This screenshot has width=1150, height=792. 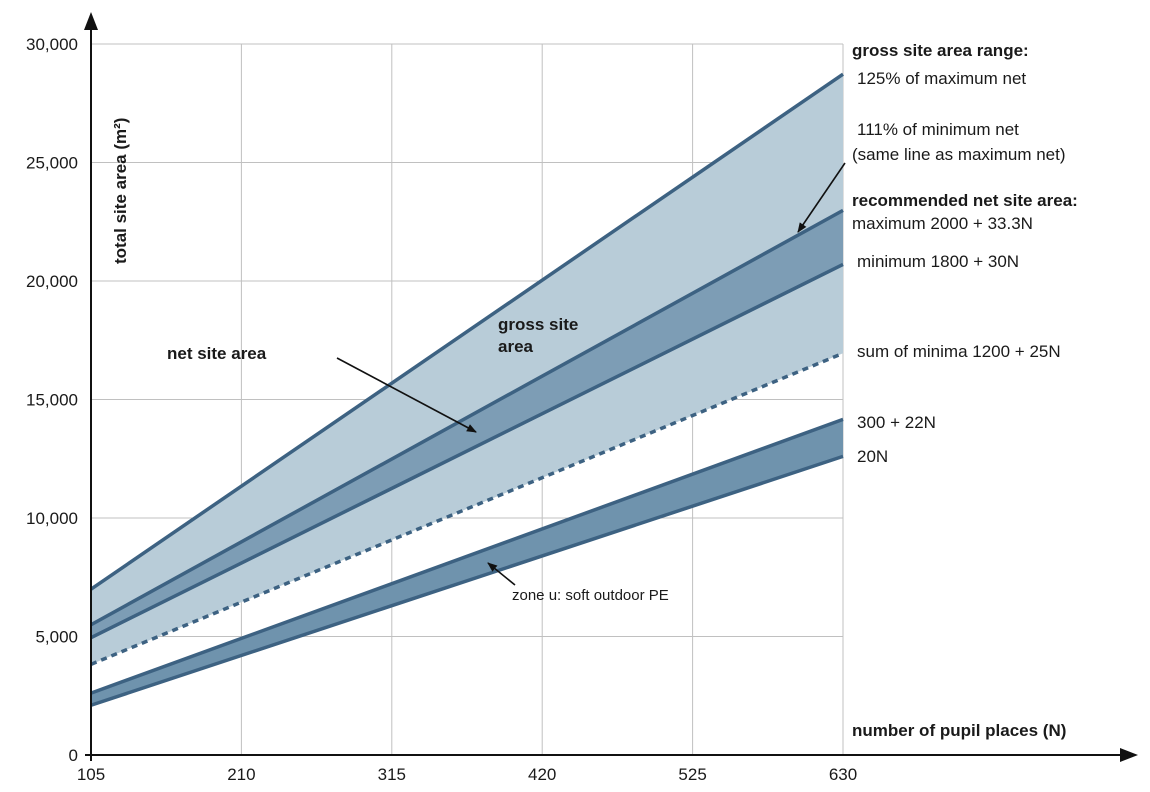 I want to click on x-tick-label: 630, so click(x=843, y=774).